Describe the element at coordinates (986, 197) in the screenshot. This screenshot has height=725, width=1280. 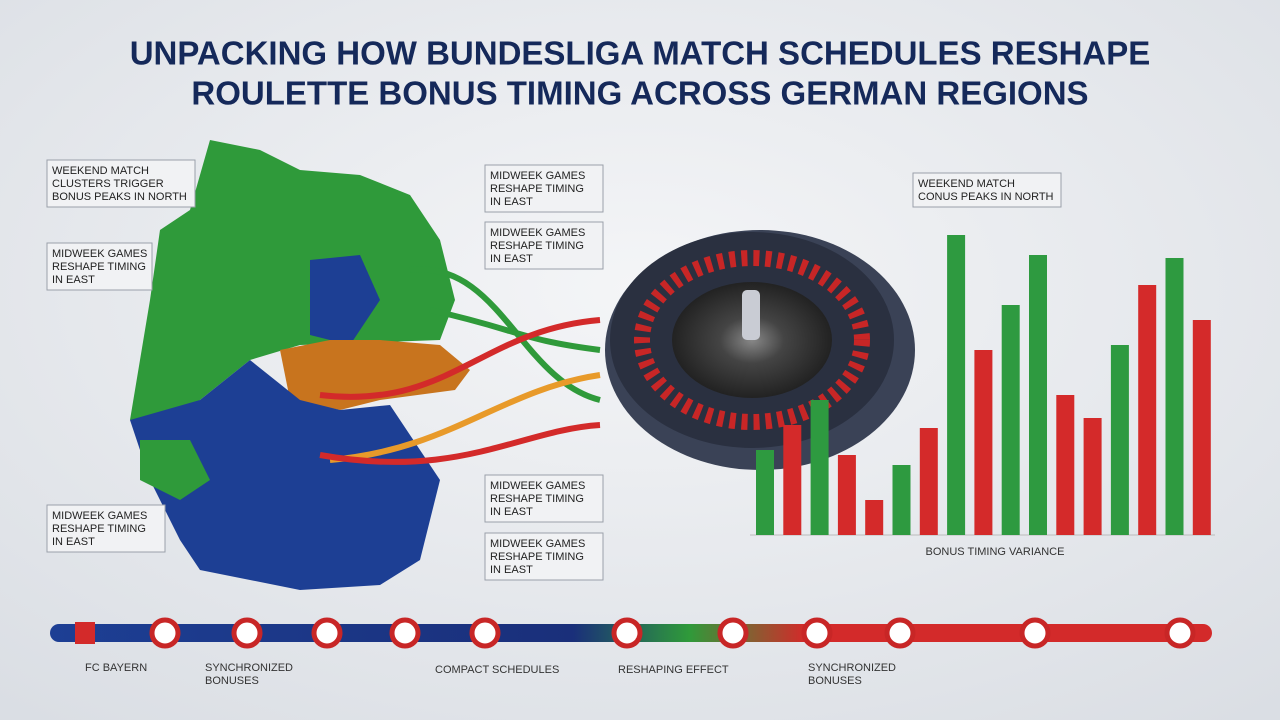
I see `callout-text: CONUS PEAKS IN NORTH` at that location.